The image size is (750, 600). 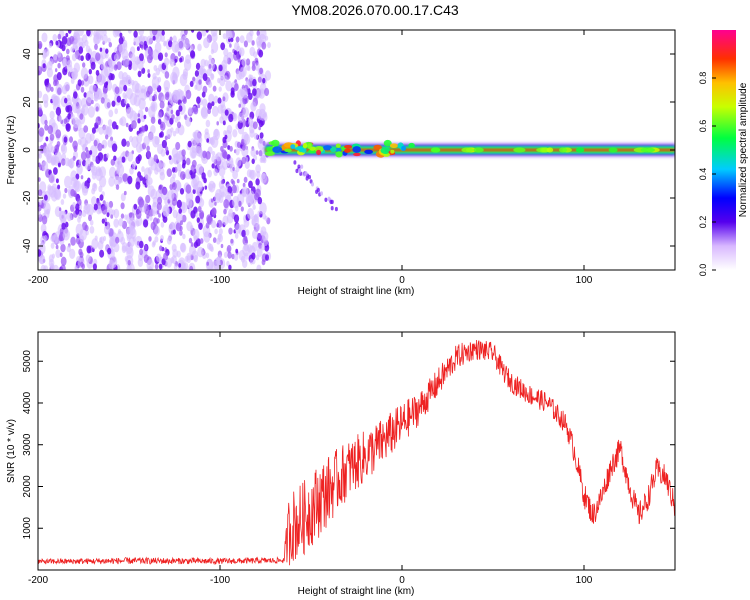 I want to click on spectrogram-xtick-label: -200, so click(x=38, y=280).